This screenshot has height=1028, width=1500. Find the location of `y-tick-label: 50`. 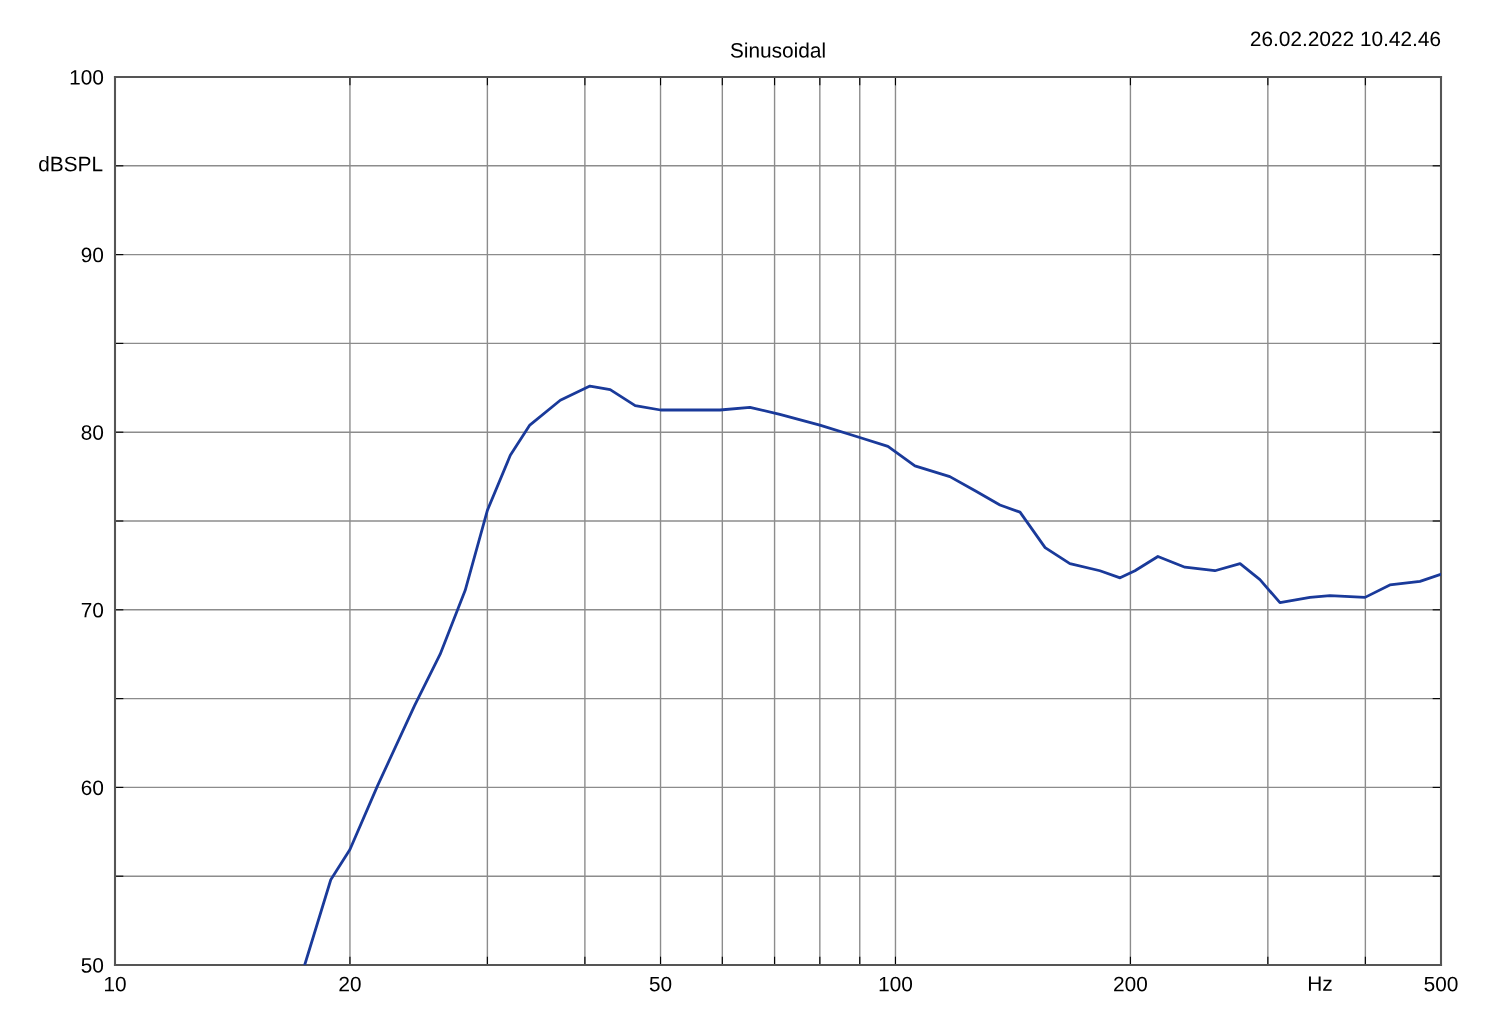

y-tick-label: 50 is located at coordinates (92, 965).